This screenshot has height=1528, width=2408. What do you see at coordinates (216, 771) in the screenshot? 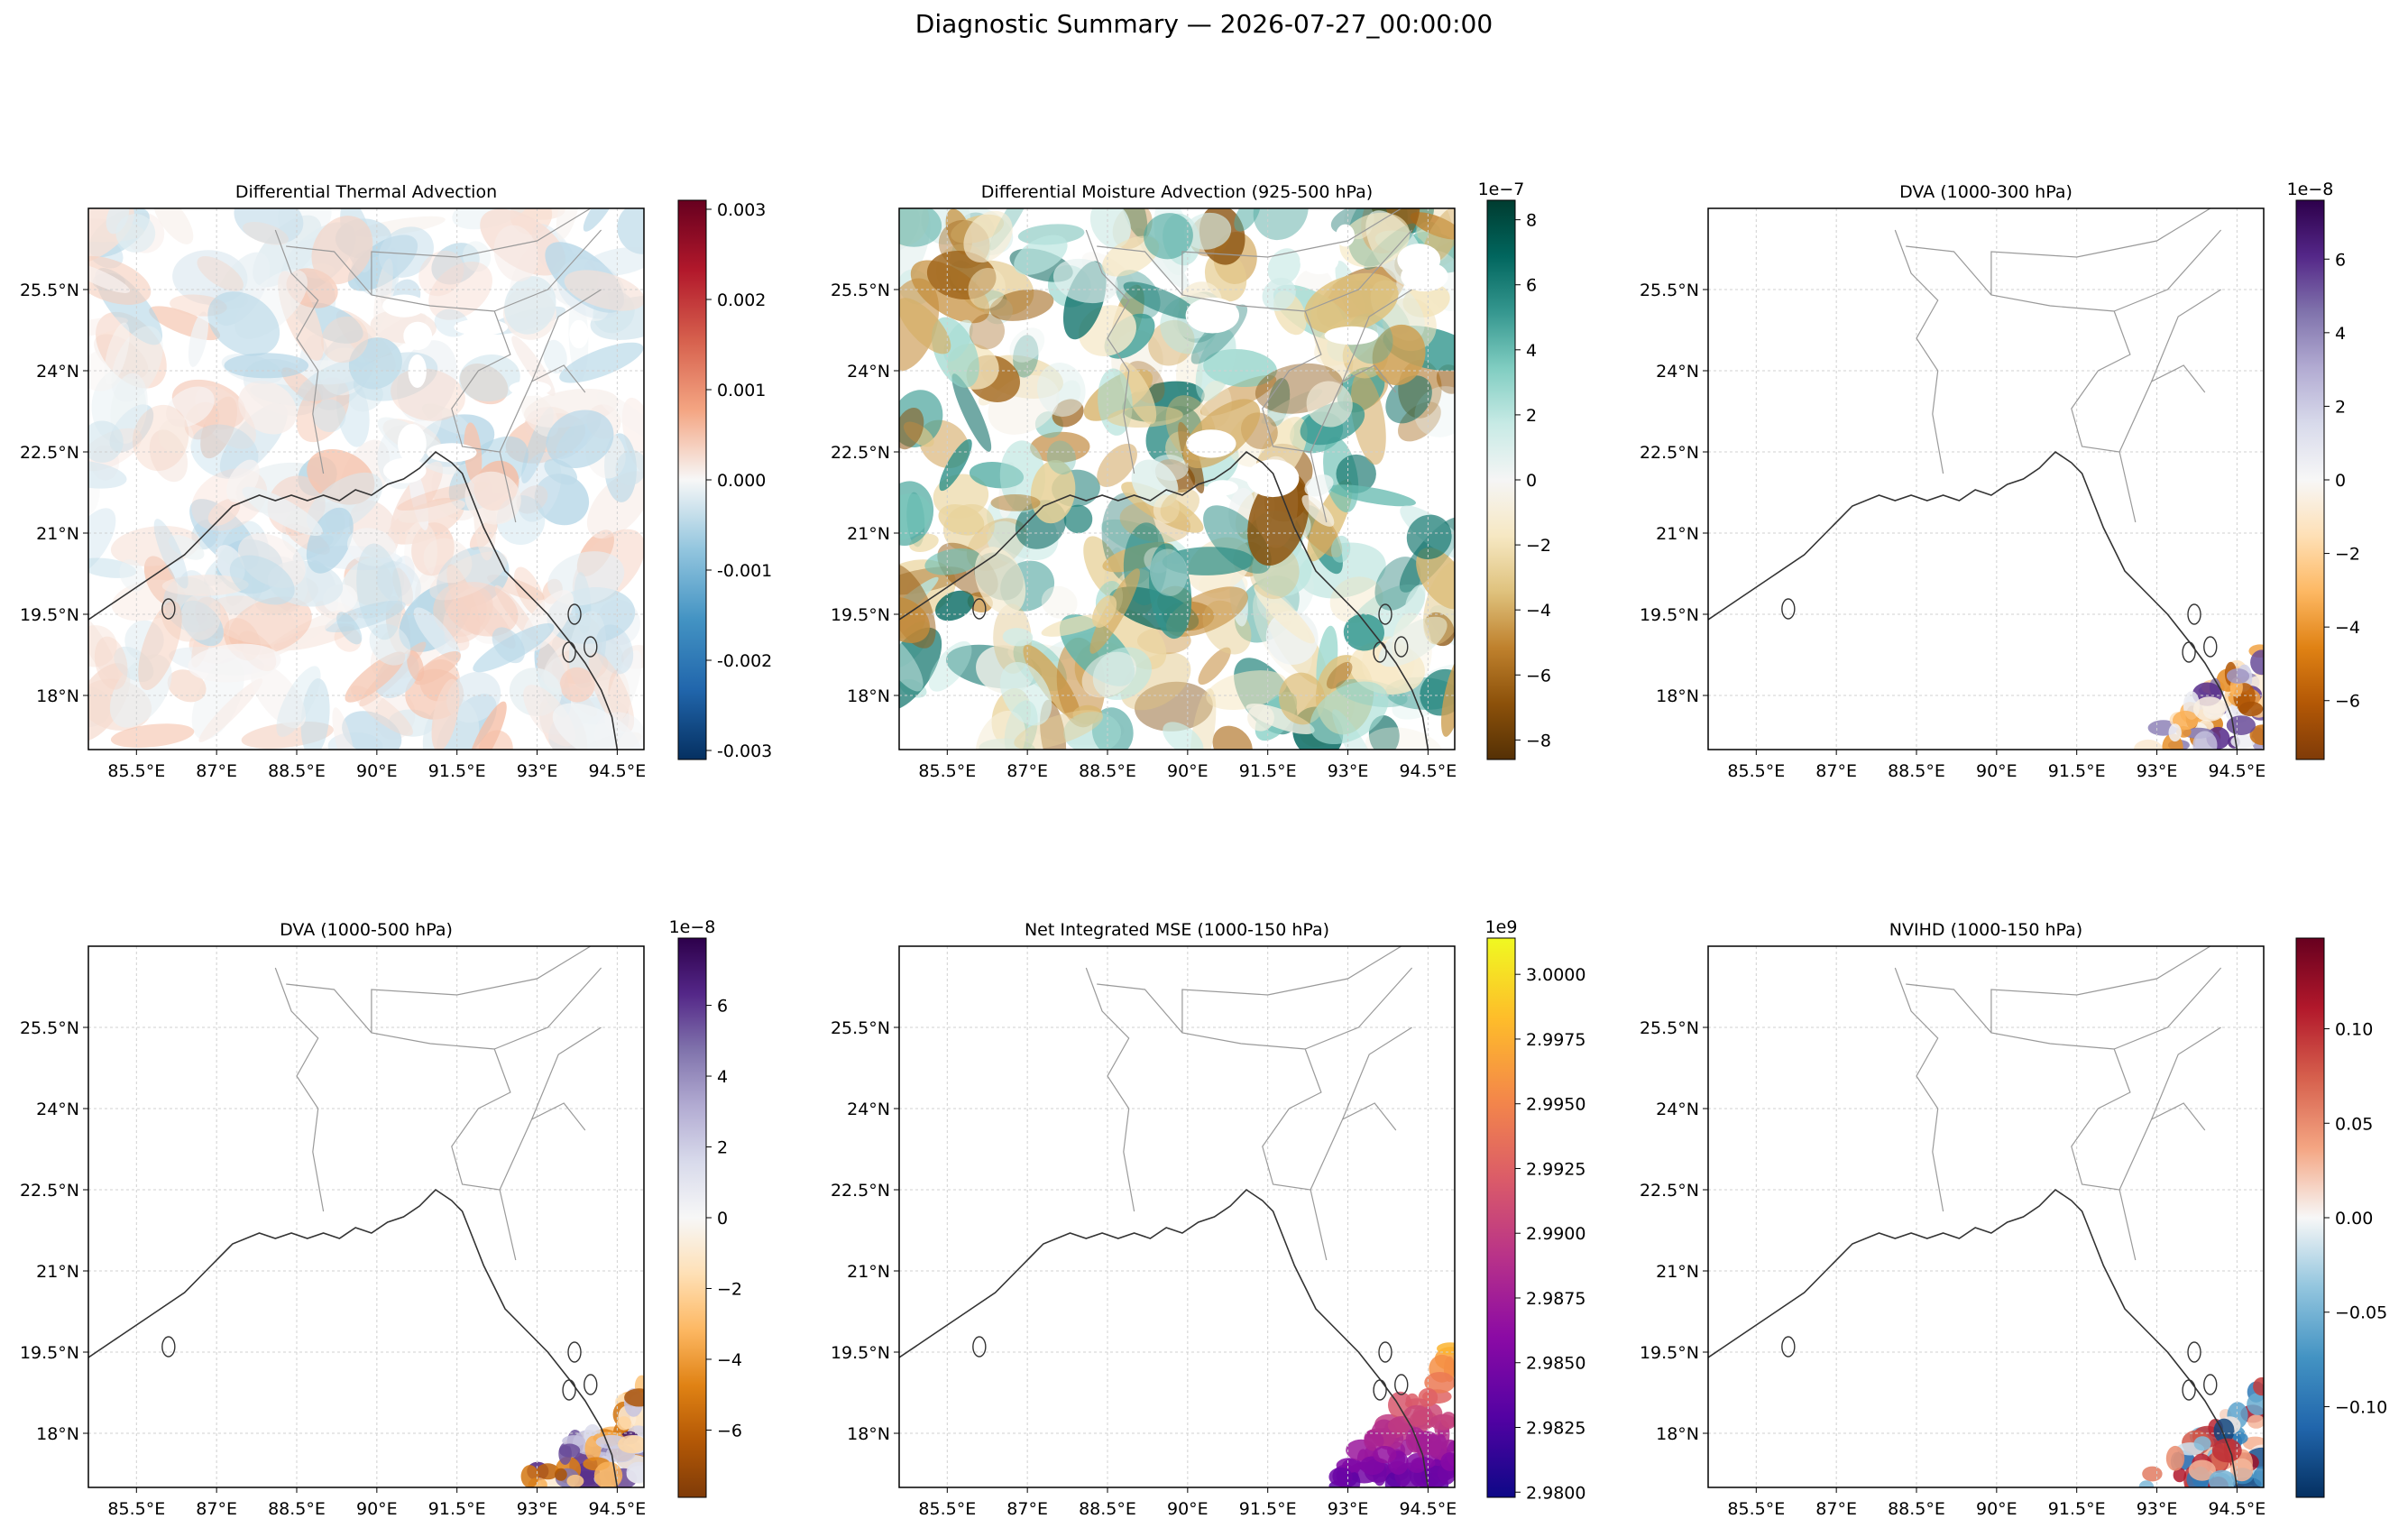
I see `x-tick-label: 87°E` at bounding box center [216, 771].